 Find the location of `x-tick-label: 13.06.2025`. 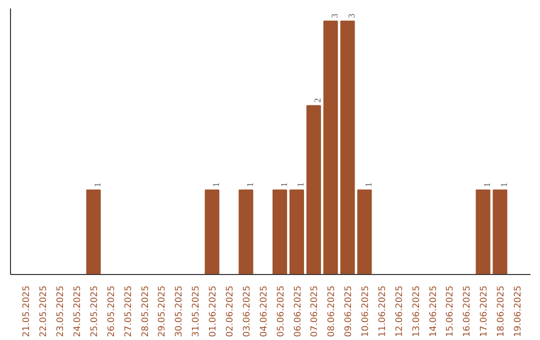

x-tick-label: 13.06.2025 is located at coordinates (417, 312).